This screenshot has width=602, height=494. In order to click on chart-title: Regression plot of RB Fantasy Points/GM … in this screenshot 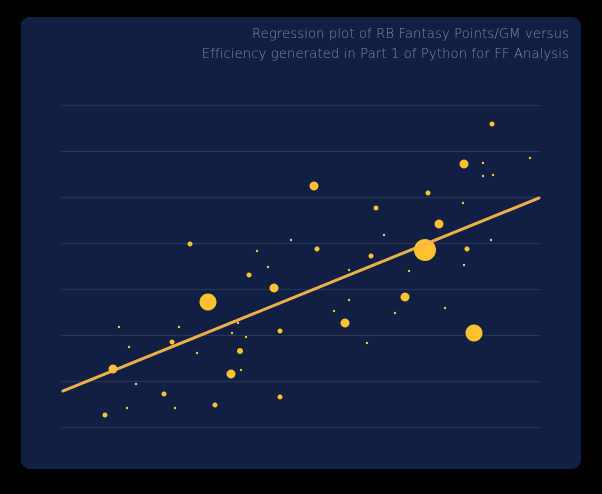, I will do `click(385, 45)`.